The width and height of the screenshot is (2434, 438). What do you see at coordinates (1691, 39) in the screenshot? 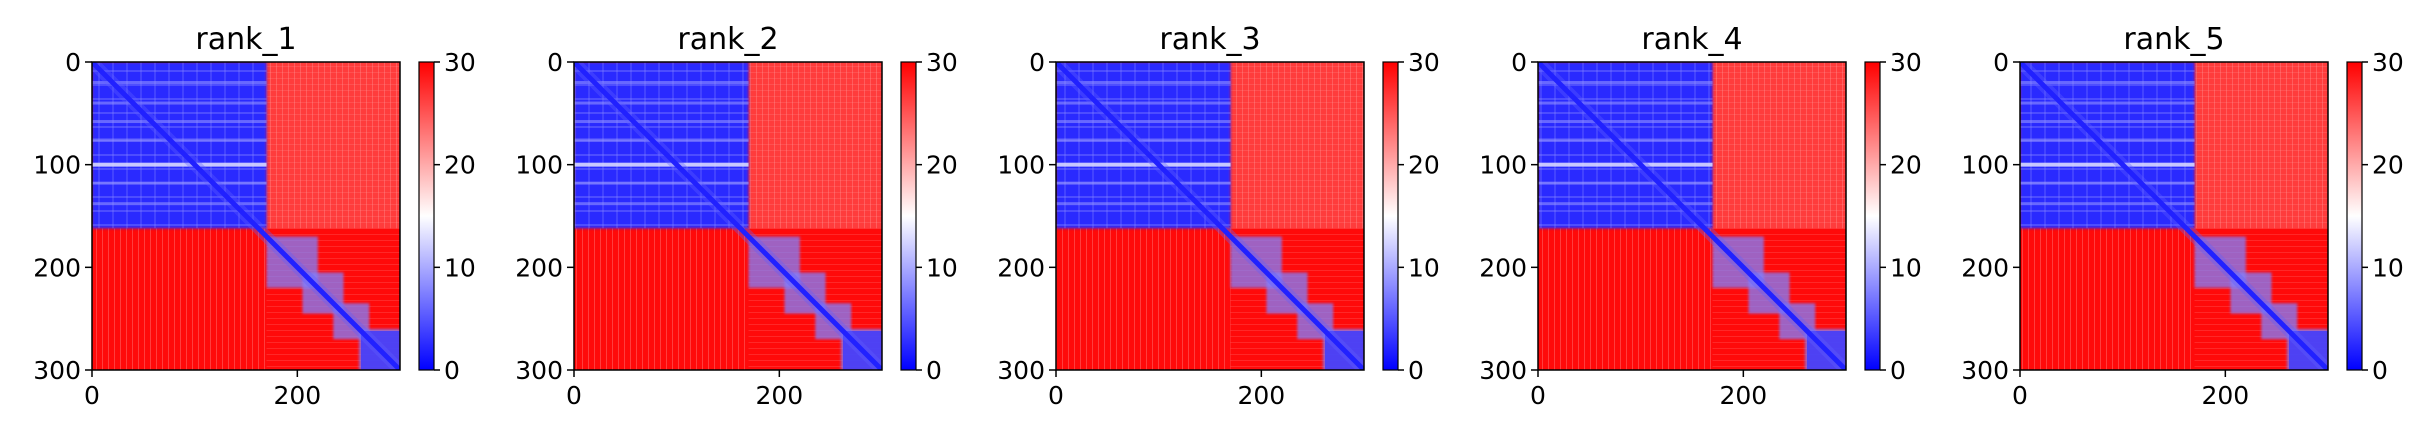
I see `chart-title: rank_4` at bounding box center [1691, 39].